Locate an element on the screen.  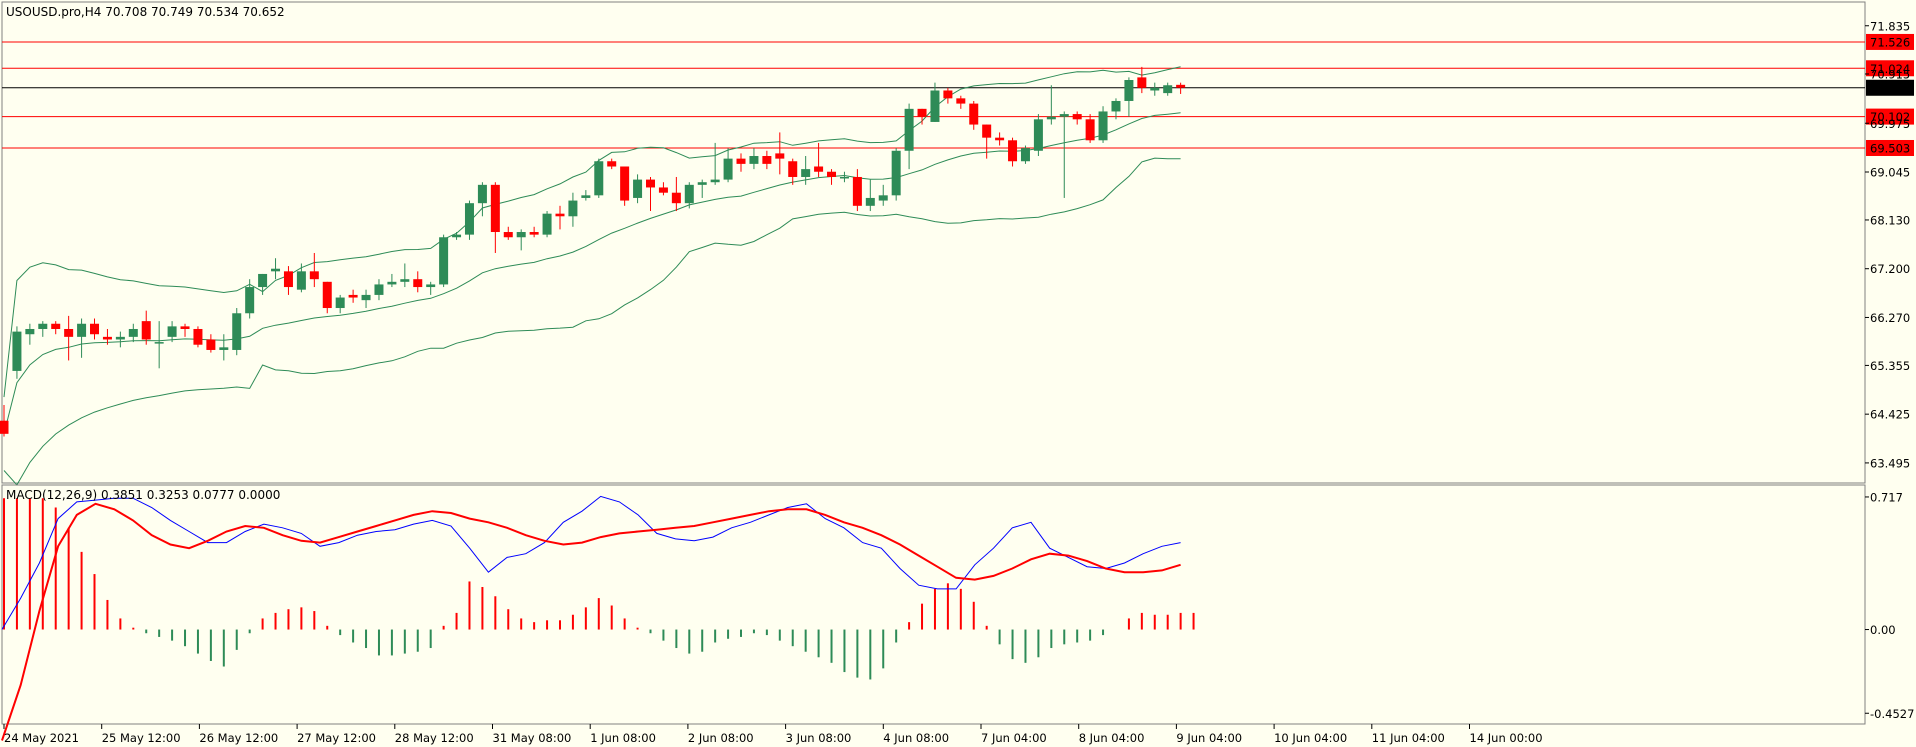
time-tick-label: 7 Jun 04:00 is located at coordinates (1014, 738).